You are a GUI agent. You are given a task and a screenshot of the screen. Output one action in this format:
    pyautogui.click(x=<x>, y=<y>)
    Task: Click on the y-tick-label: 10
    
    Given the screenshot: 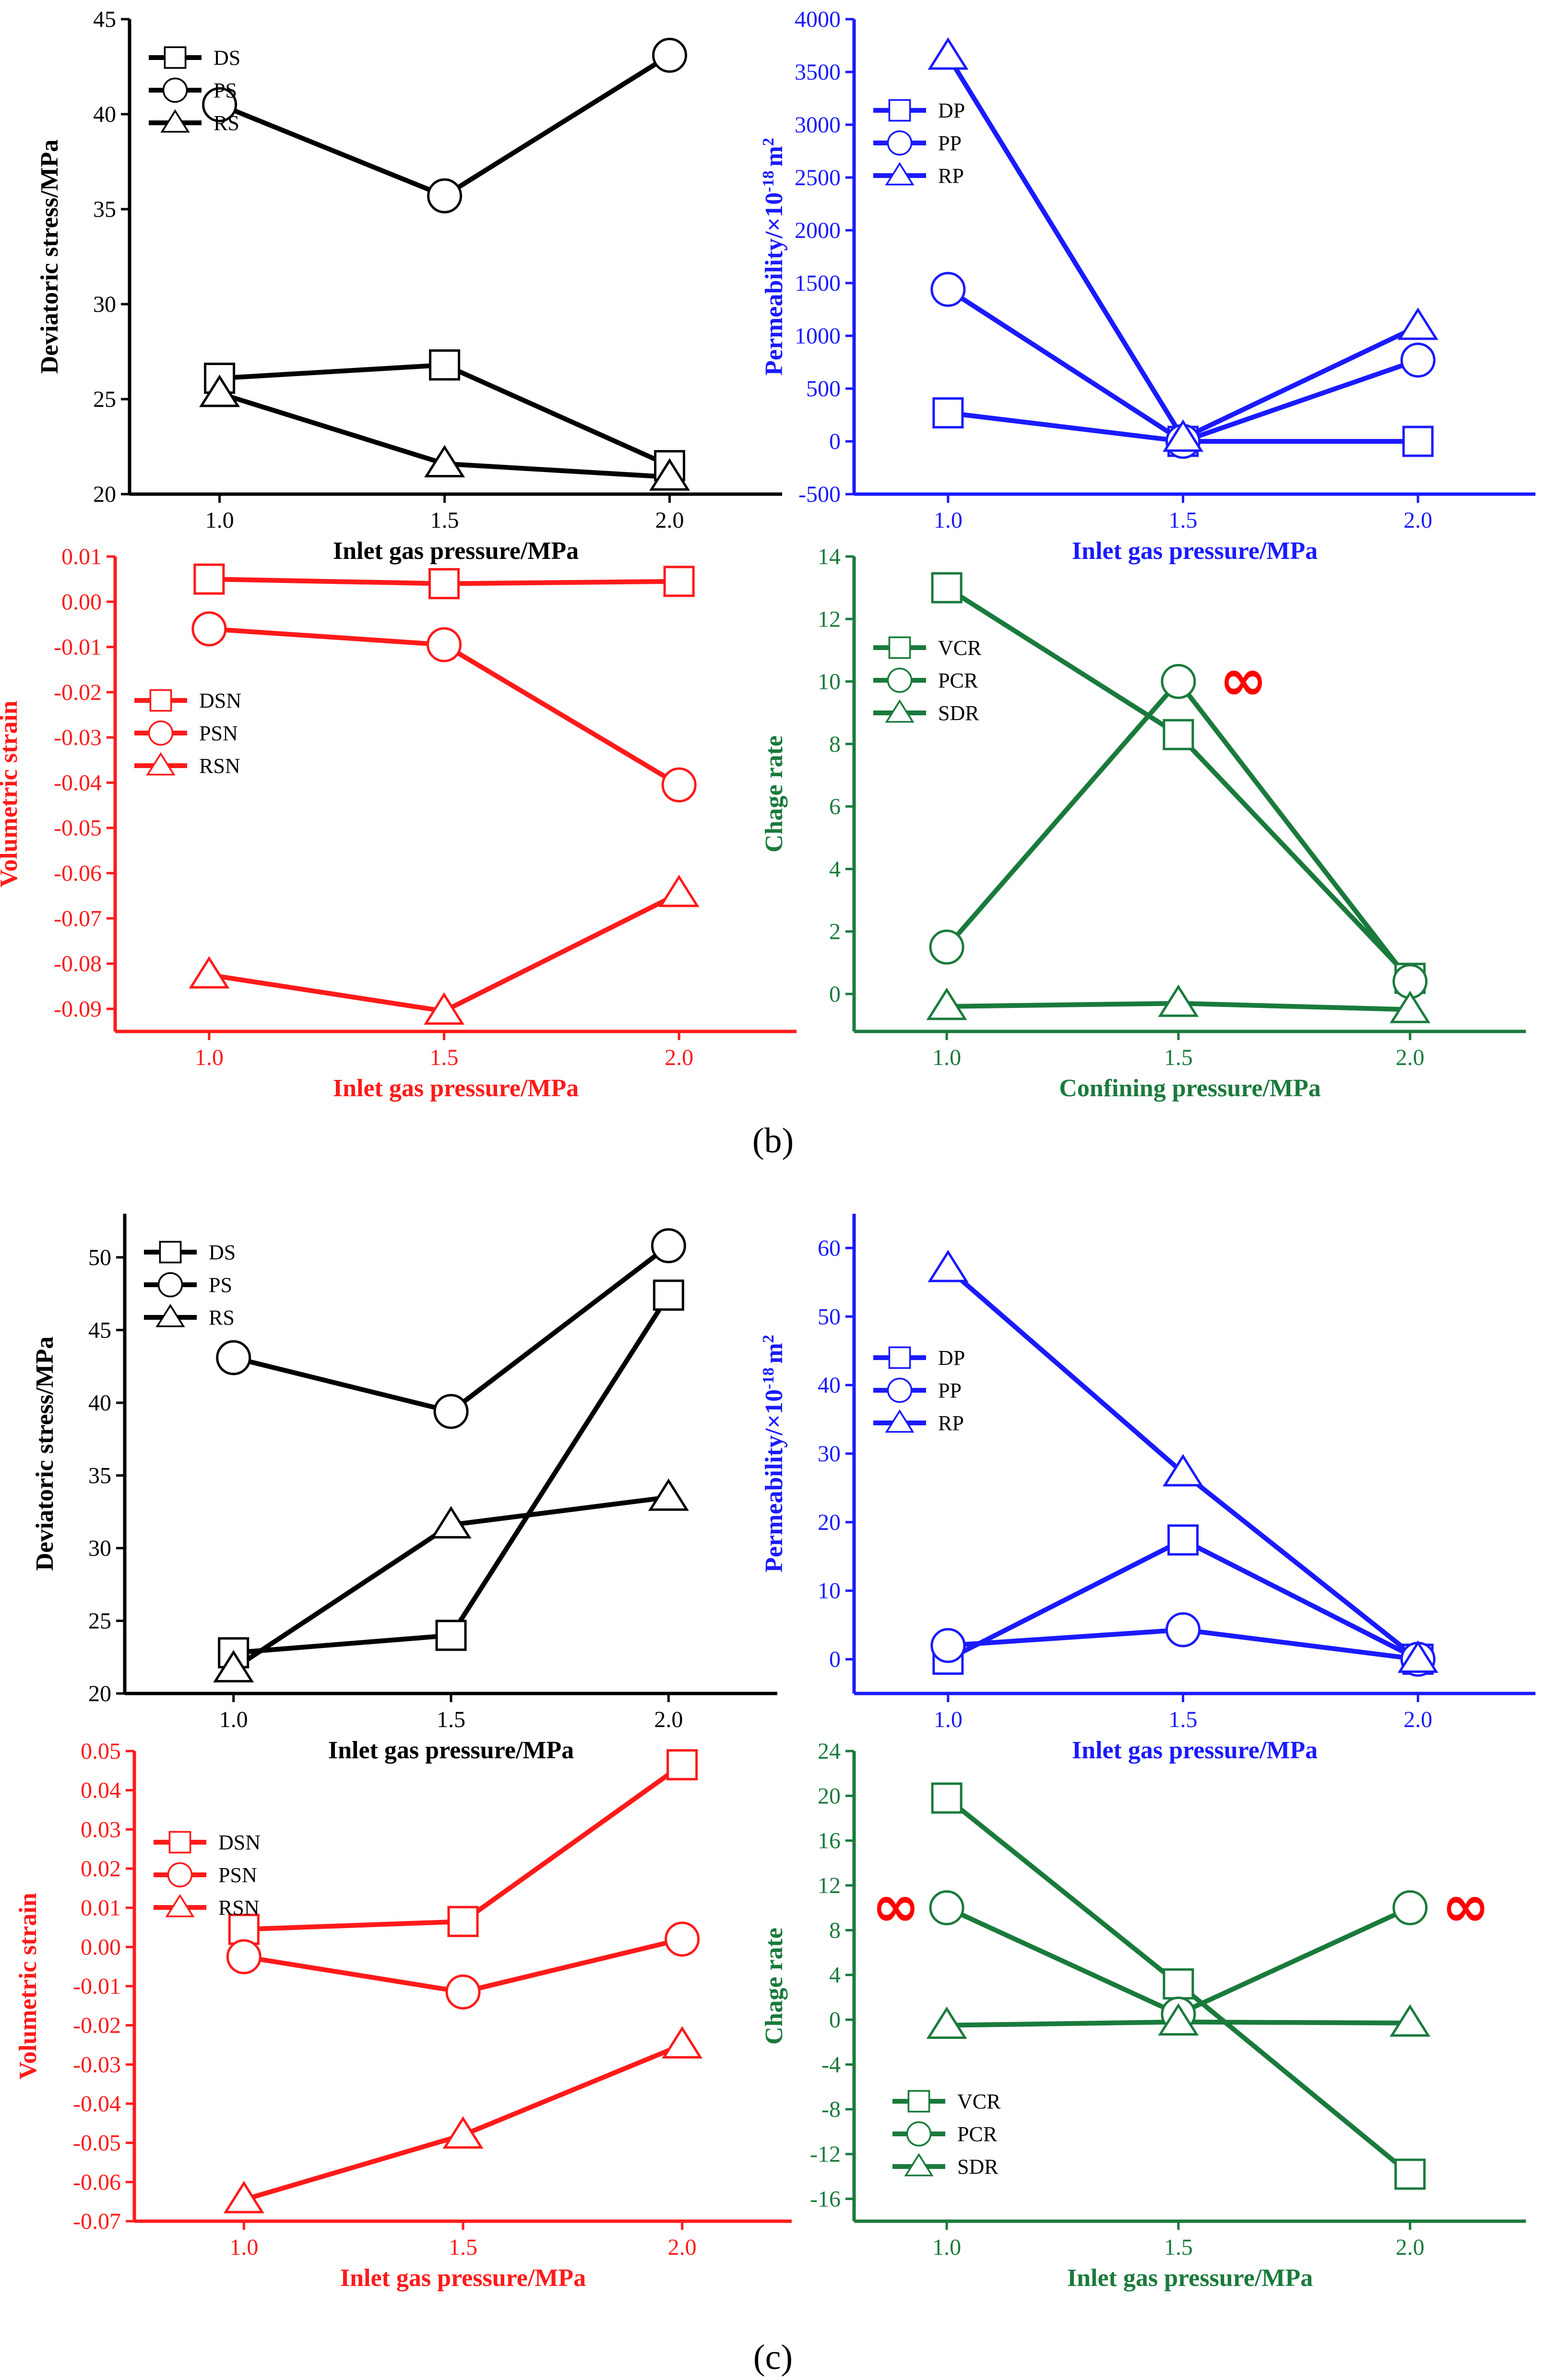 What is the action you would take?
    pyautogui.click(x=829, y=1591)
    